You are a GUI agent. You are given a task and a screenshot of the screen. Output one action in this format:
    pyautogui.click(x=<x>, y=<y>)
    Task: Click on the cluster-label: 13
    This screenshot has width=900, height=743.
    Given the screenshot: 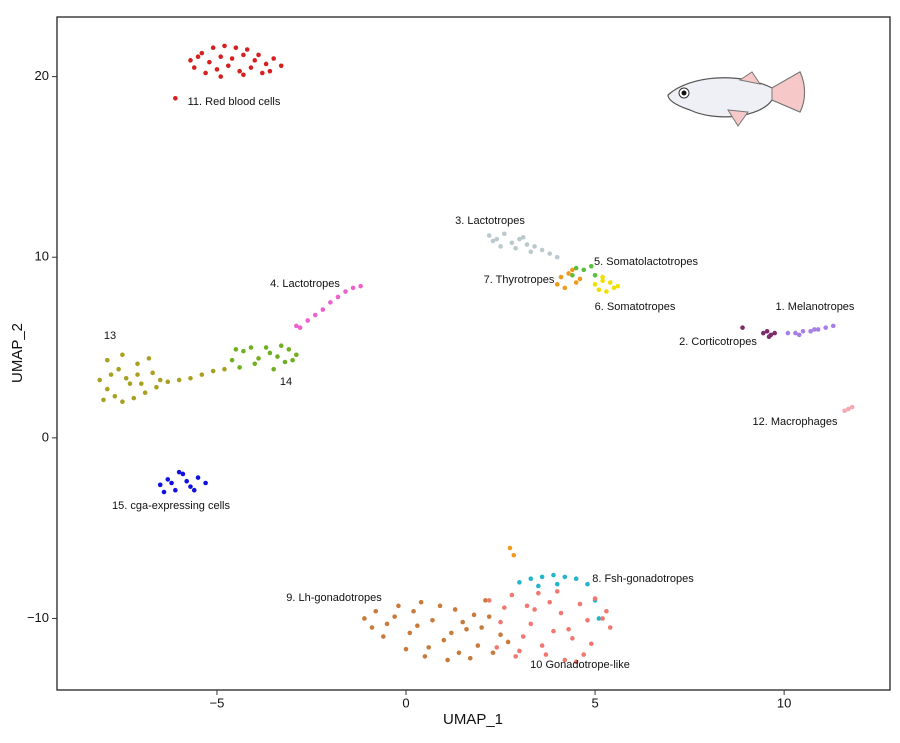 What is the action you would take?
    pyautogui.click(x=110, y=336)
    